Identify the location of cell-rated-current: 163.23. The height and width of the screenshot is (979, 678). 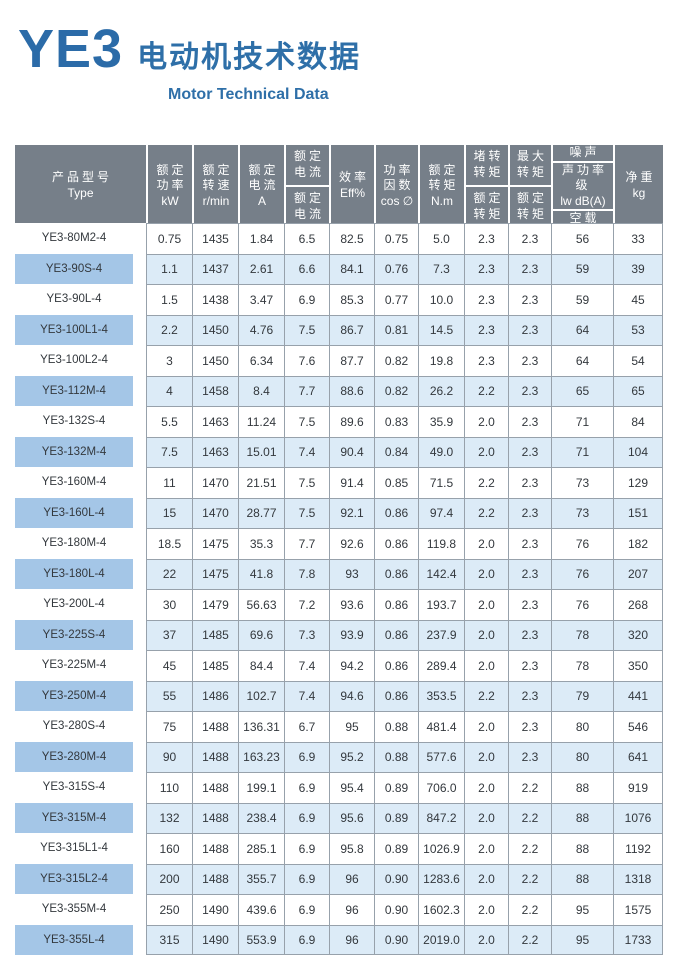
(261, 756).